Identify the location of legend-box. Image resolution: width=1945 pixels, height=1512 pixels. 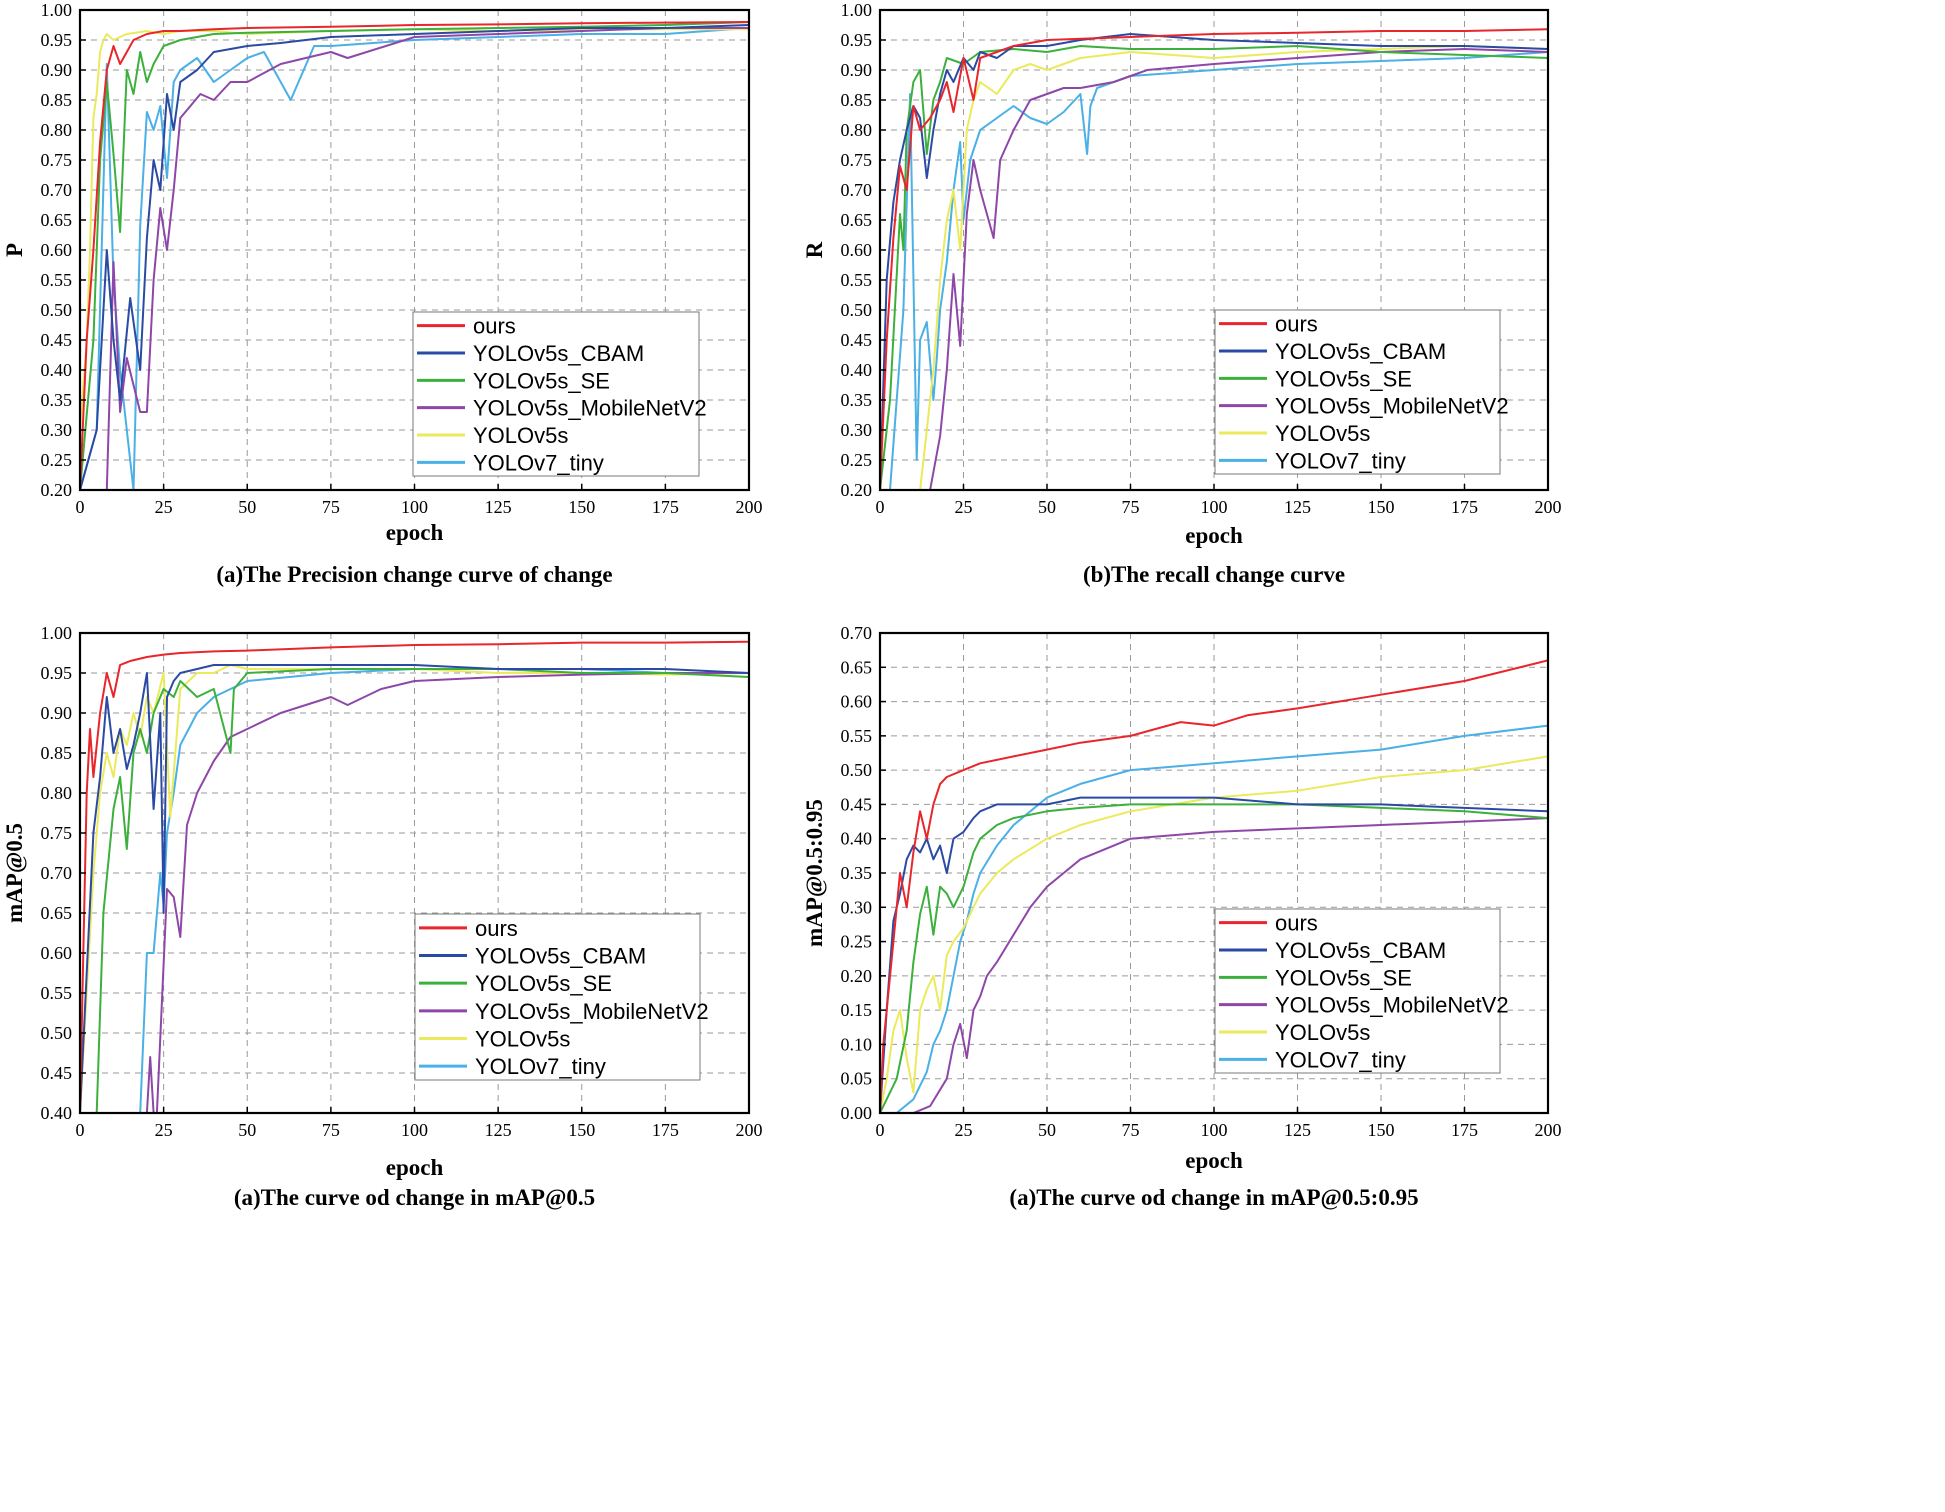
(1357, 991).